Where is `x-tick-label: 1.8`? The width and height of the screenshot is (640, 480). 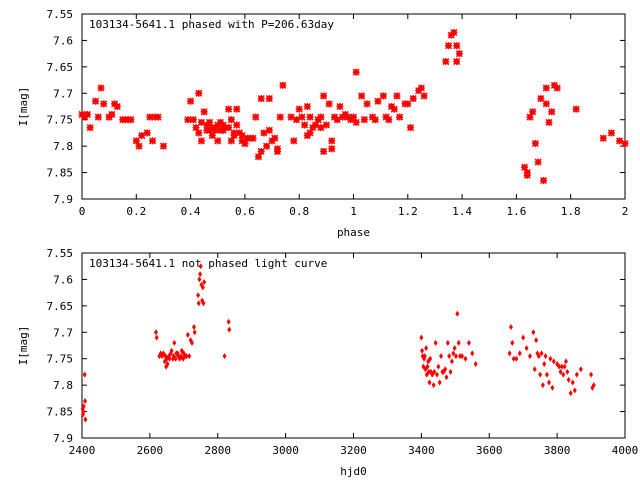
x-tick-label: 1.8 is located at coordinates (571, 211).